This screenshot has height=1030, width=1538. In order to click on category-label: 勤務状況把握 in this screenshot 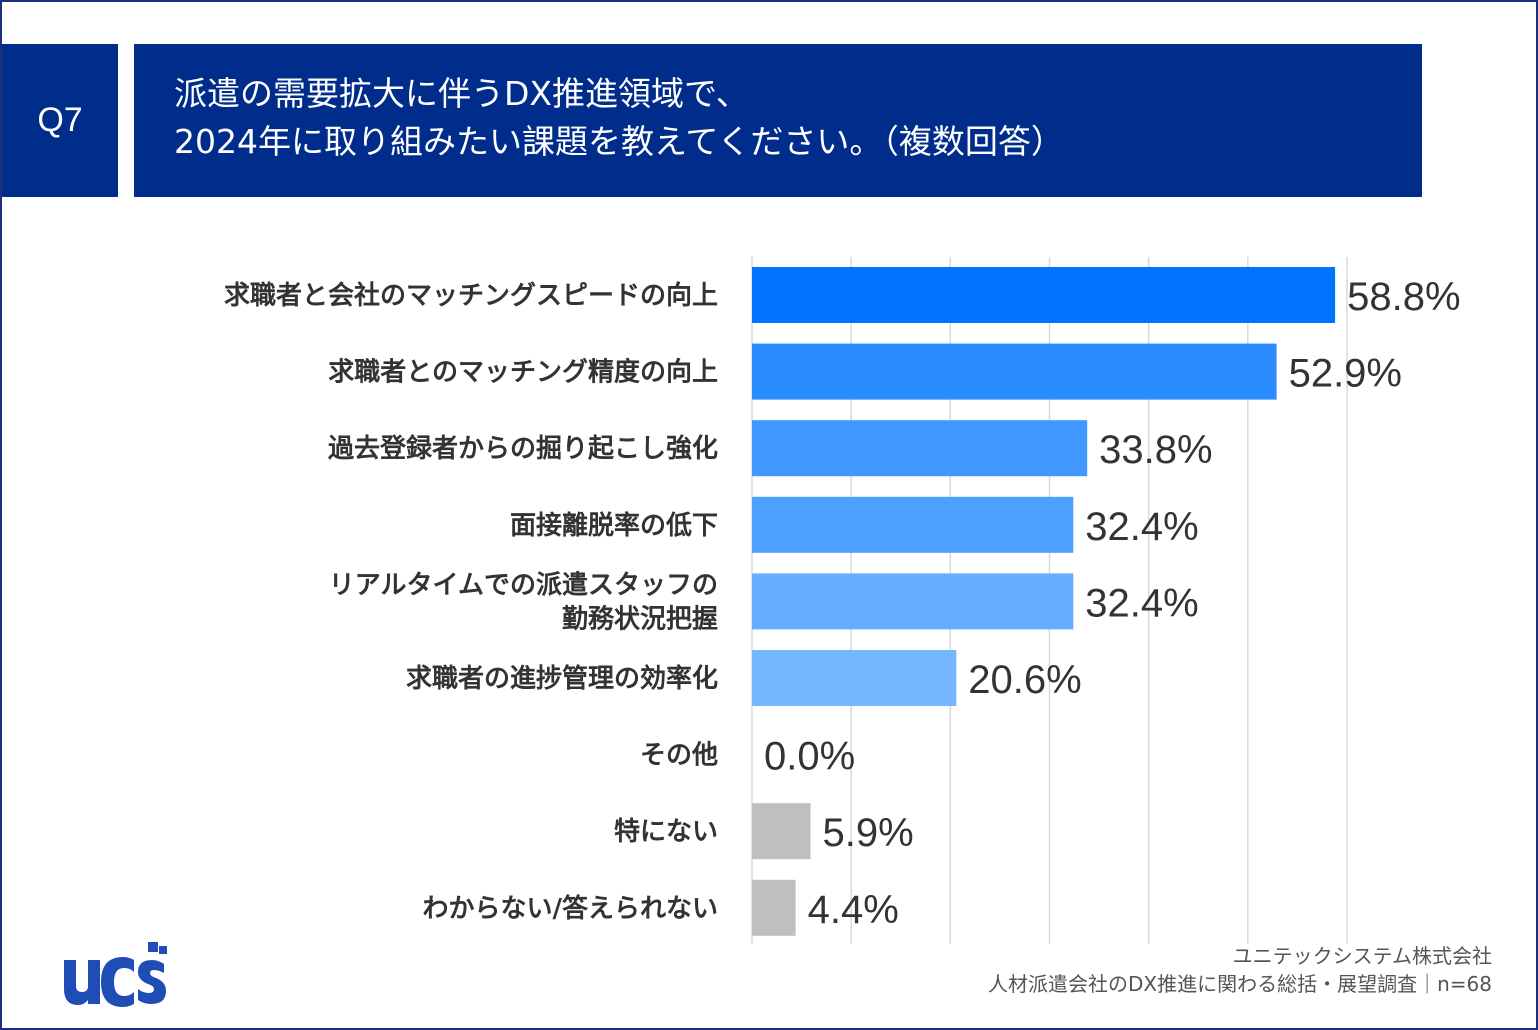, I will do `click(640, 619)`.